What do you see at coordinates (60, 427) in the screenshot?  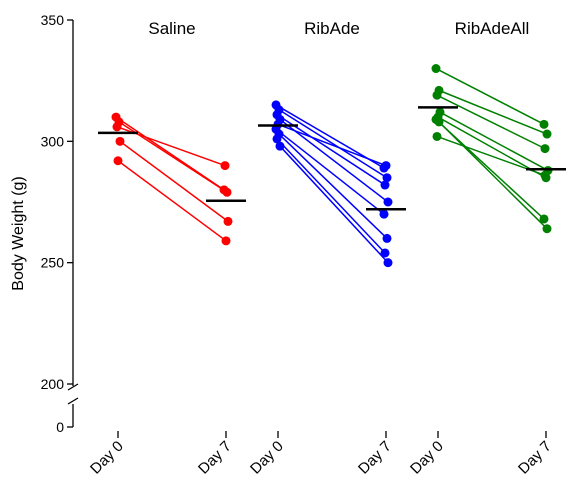 I see `y-tick-label: 0` at bounding box center [60, 427].